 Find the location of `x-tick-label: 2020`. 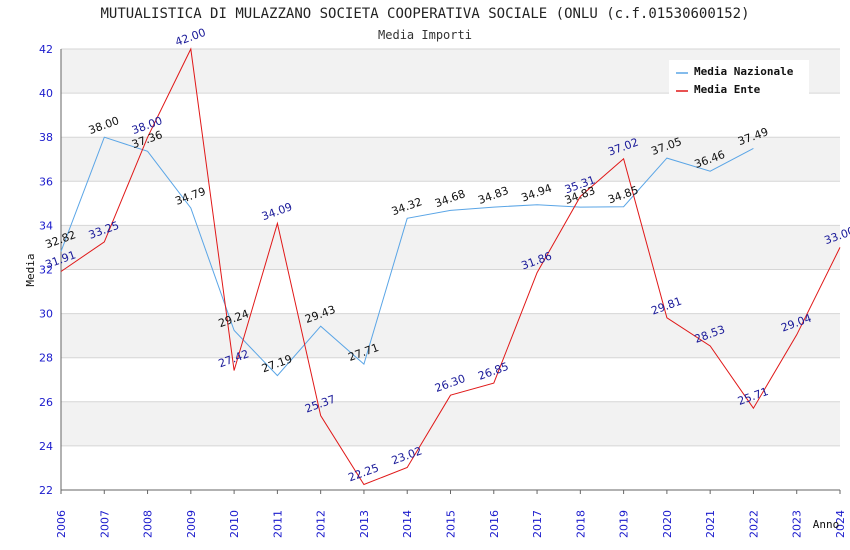

x-tick-label: 2020 is located at coordinates (667, 524).